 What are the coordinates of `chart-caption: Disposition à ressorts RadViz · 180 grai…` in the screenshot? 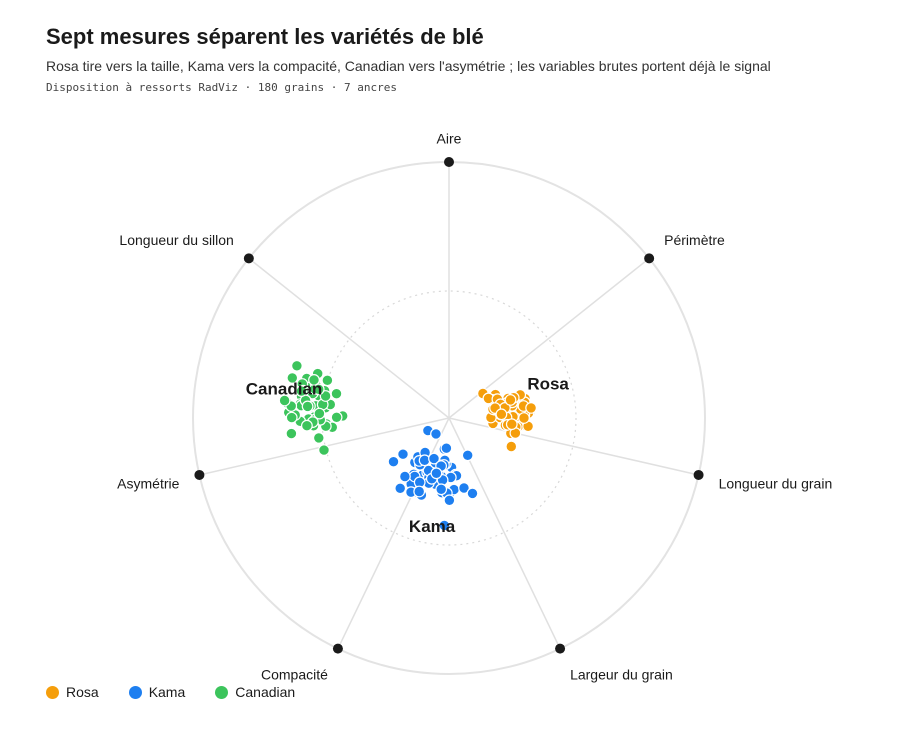 It's located at (221, 87).